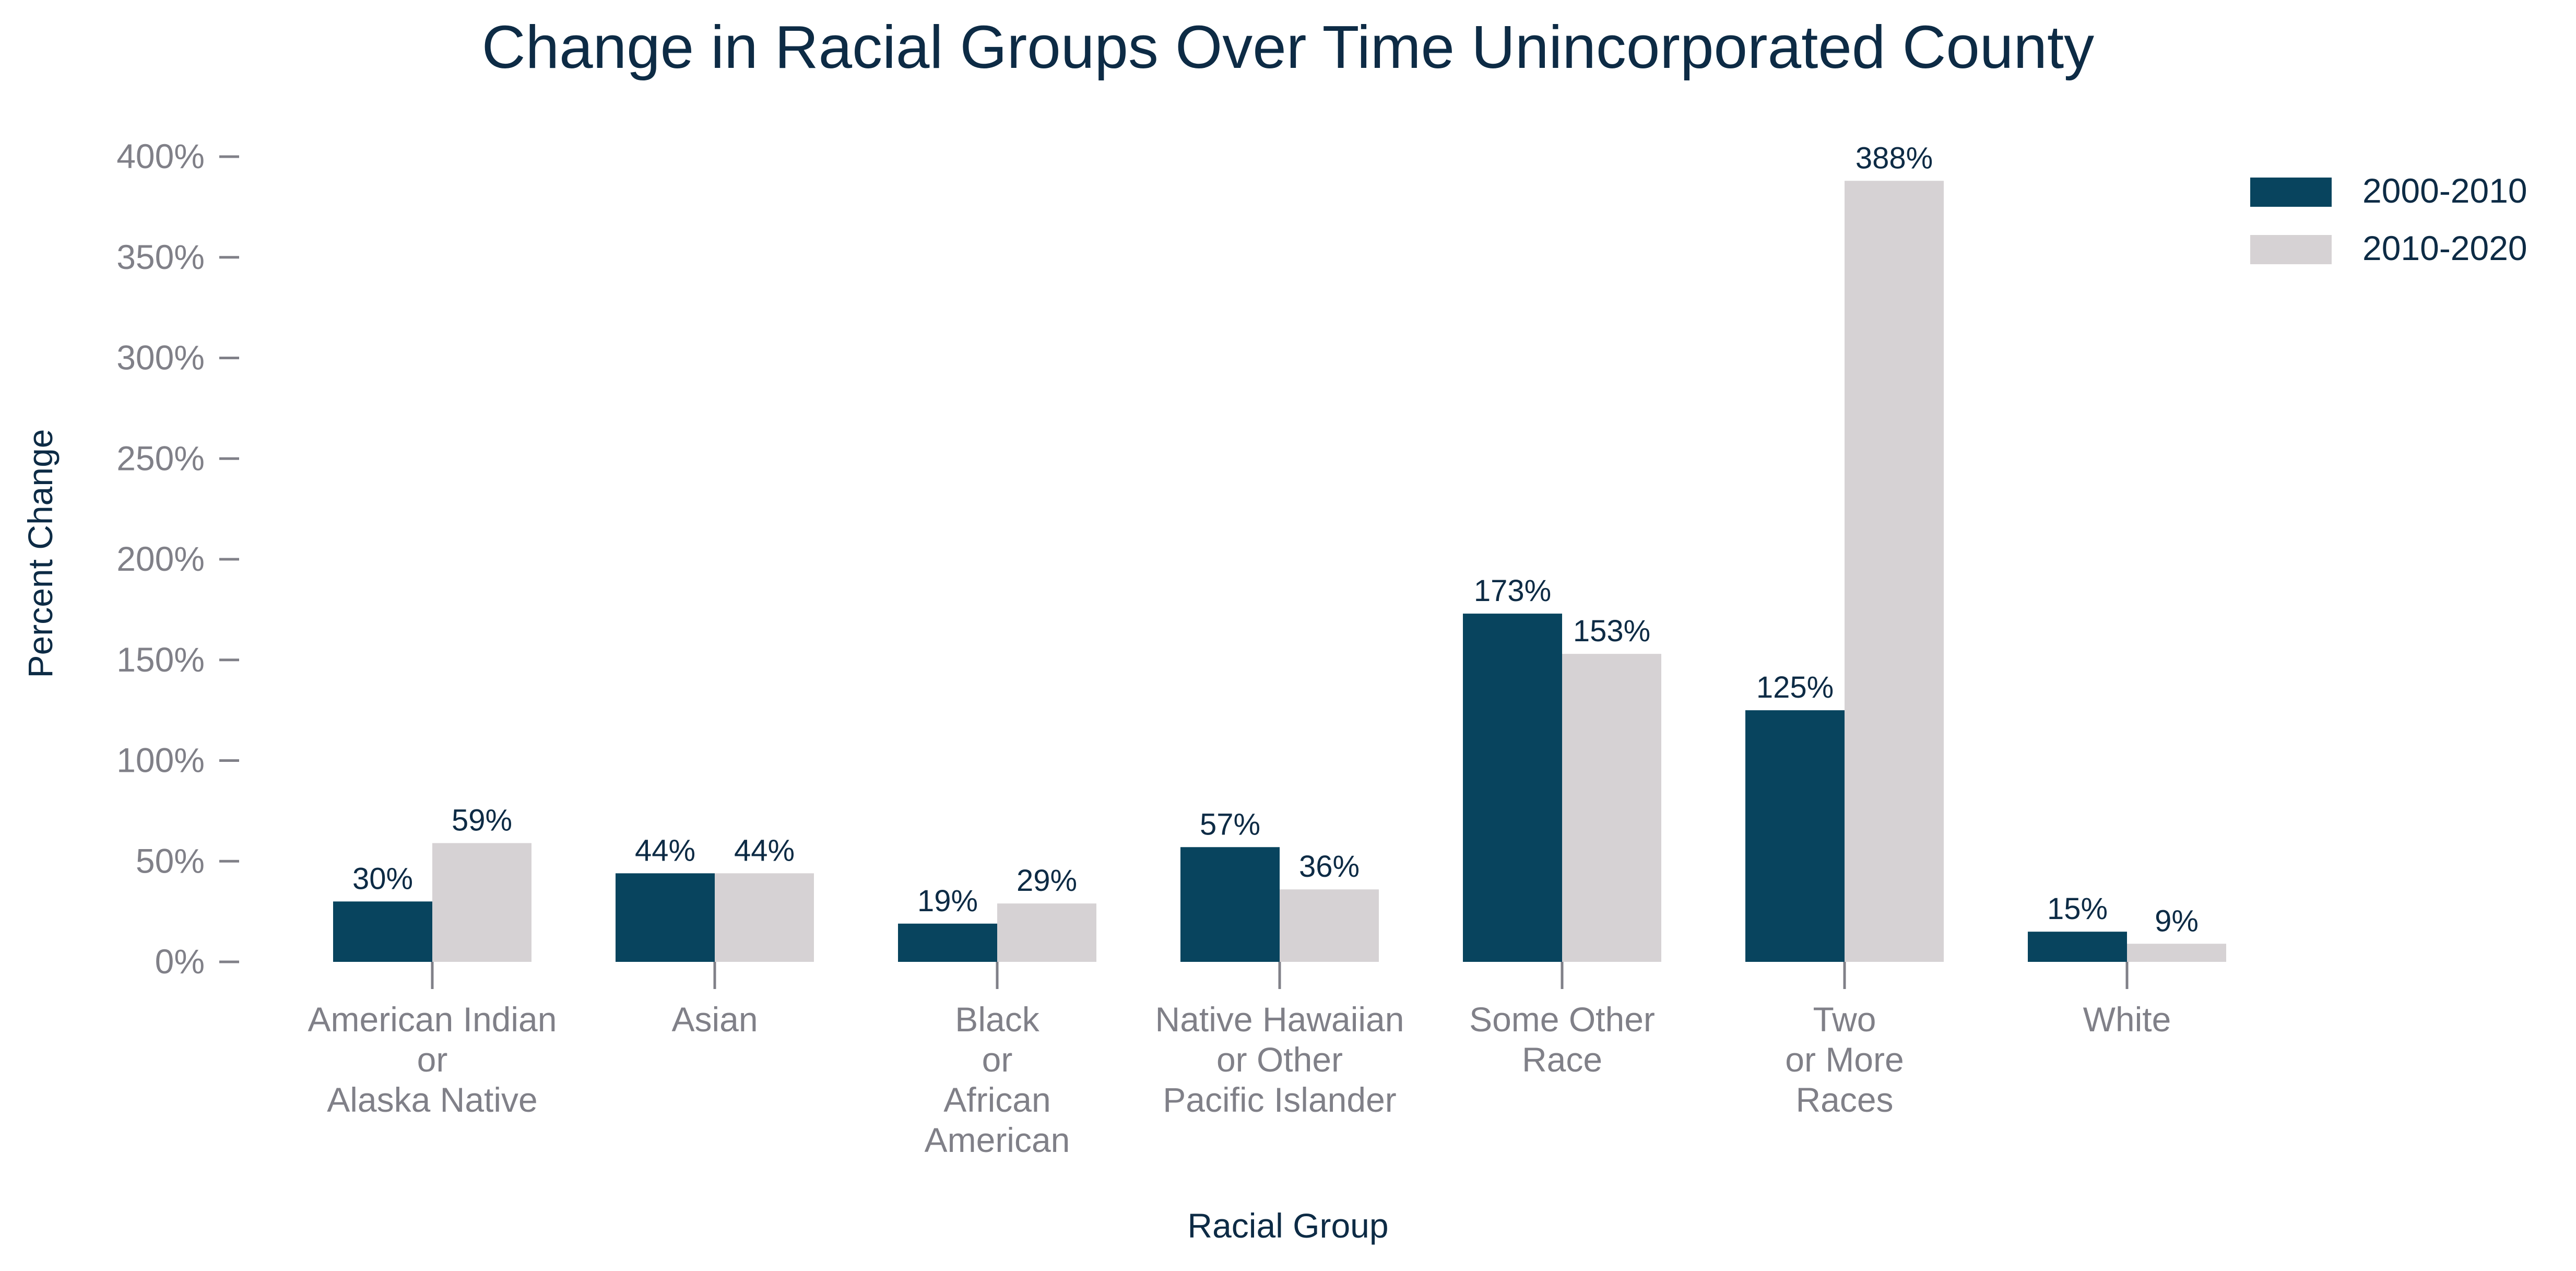 Image resolution: width=2576 pixels, height=1271 pixels. I want to click on y-tick-label: 150%, so click(160, 659).